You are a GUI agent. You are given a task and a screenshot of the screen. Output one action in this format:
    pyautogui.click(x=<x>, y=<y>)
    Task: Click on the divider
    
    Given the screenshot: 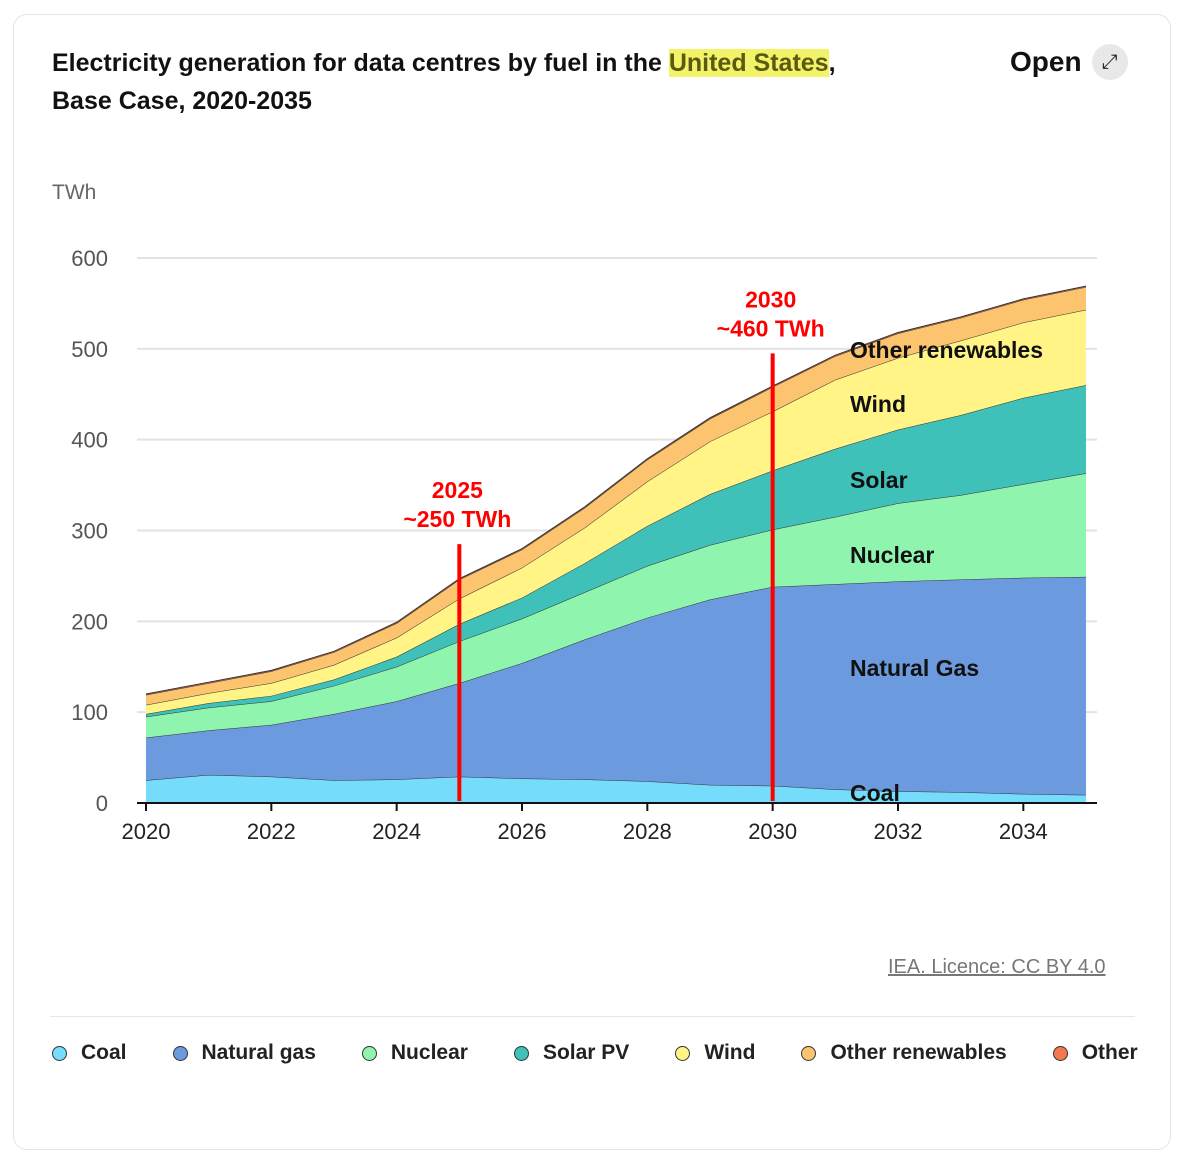 What is the action you would take?
    pyautogui.click(x=592, y=1016)
    